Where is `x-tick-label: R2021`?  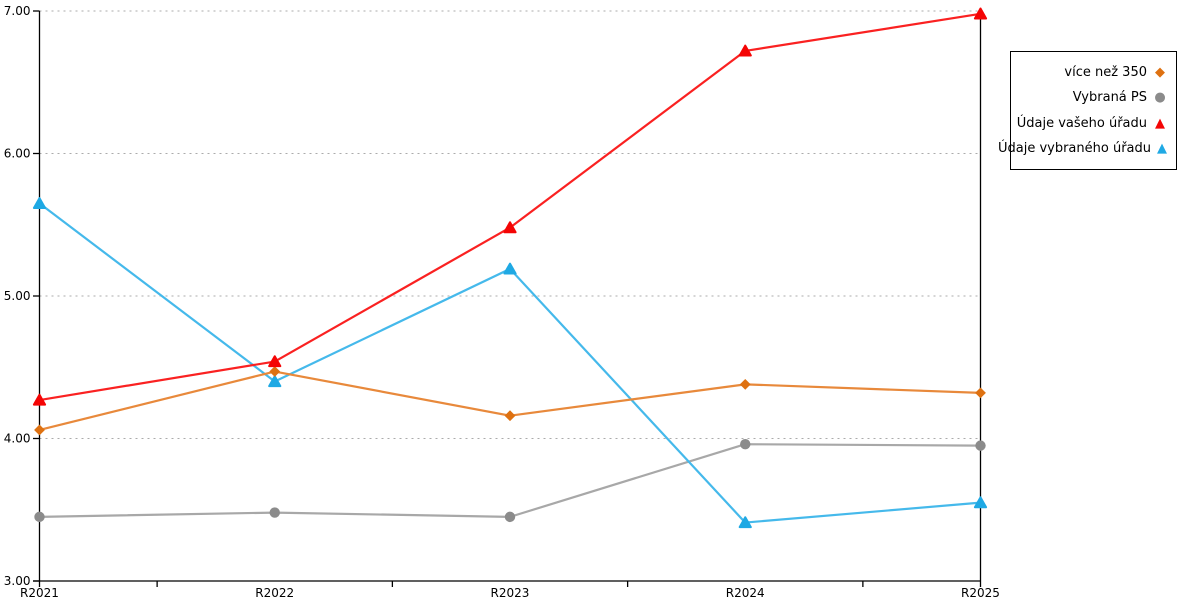 x-tick-label: R2021 is located at coordinates (39, 593).